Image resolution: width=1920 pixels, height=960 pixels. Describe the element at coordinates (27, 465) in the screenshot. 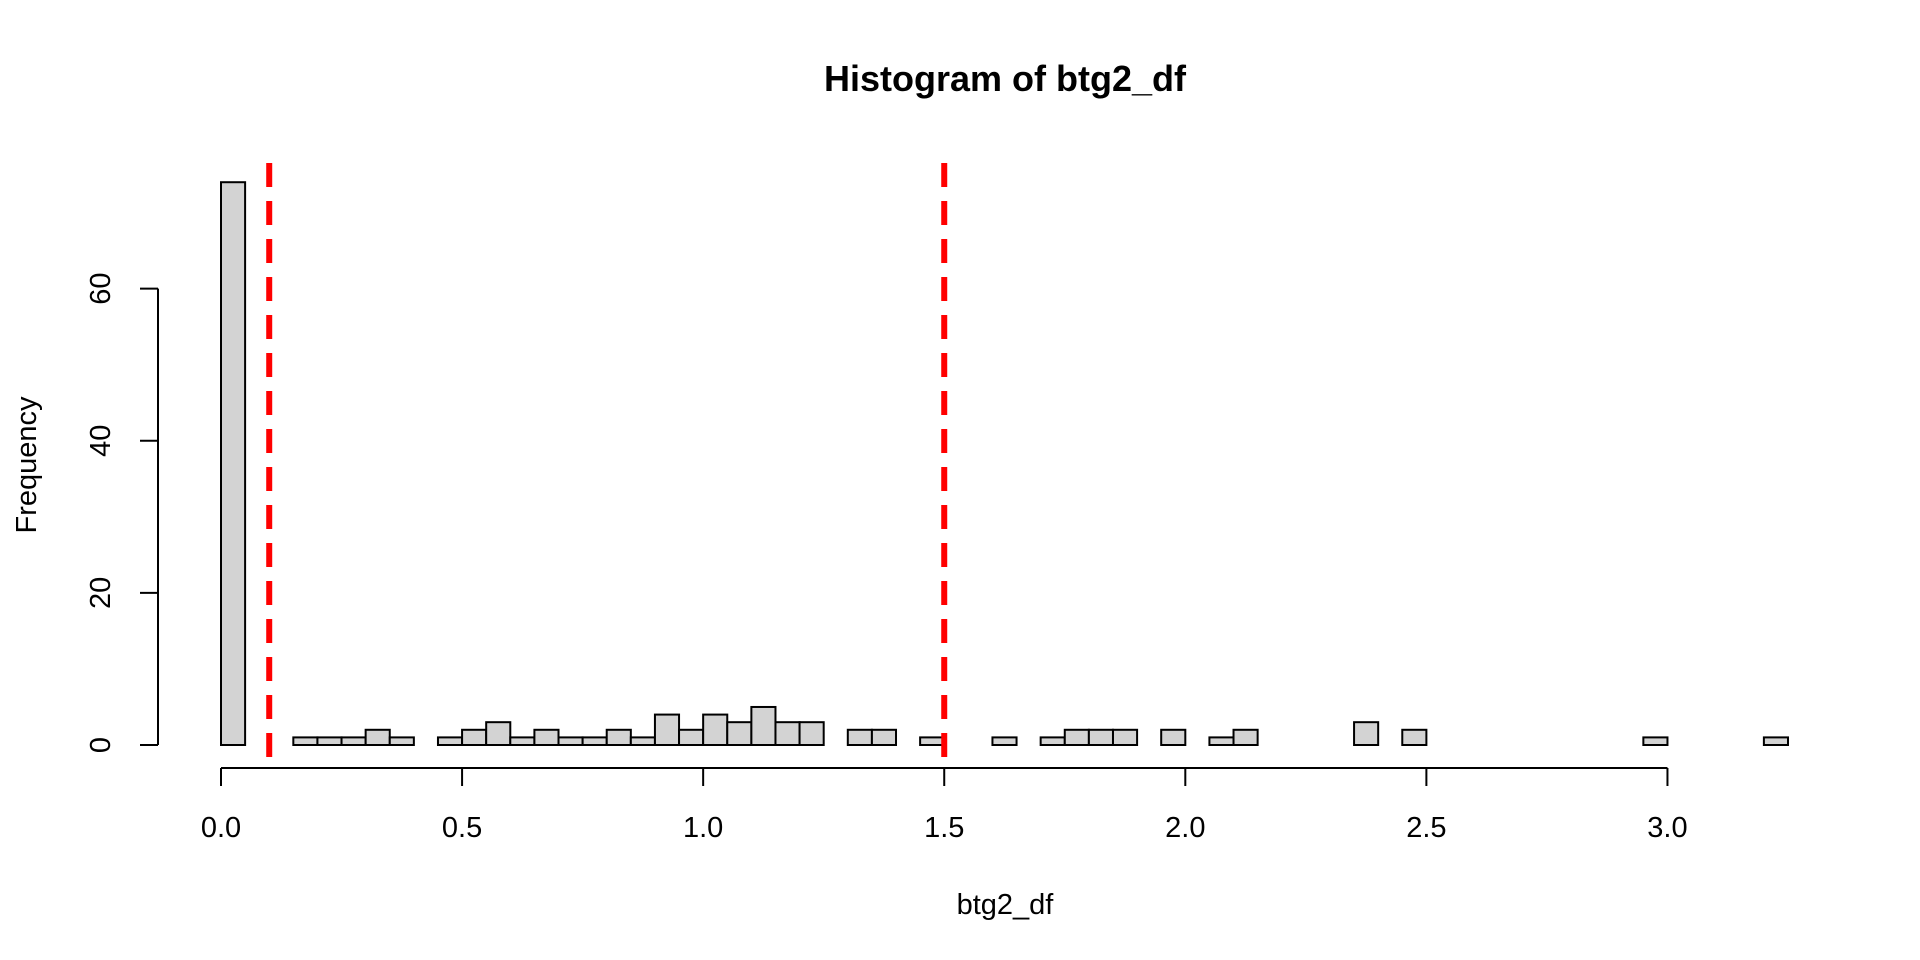

I see `y-axis-label: Frequency` at that location.